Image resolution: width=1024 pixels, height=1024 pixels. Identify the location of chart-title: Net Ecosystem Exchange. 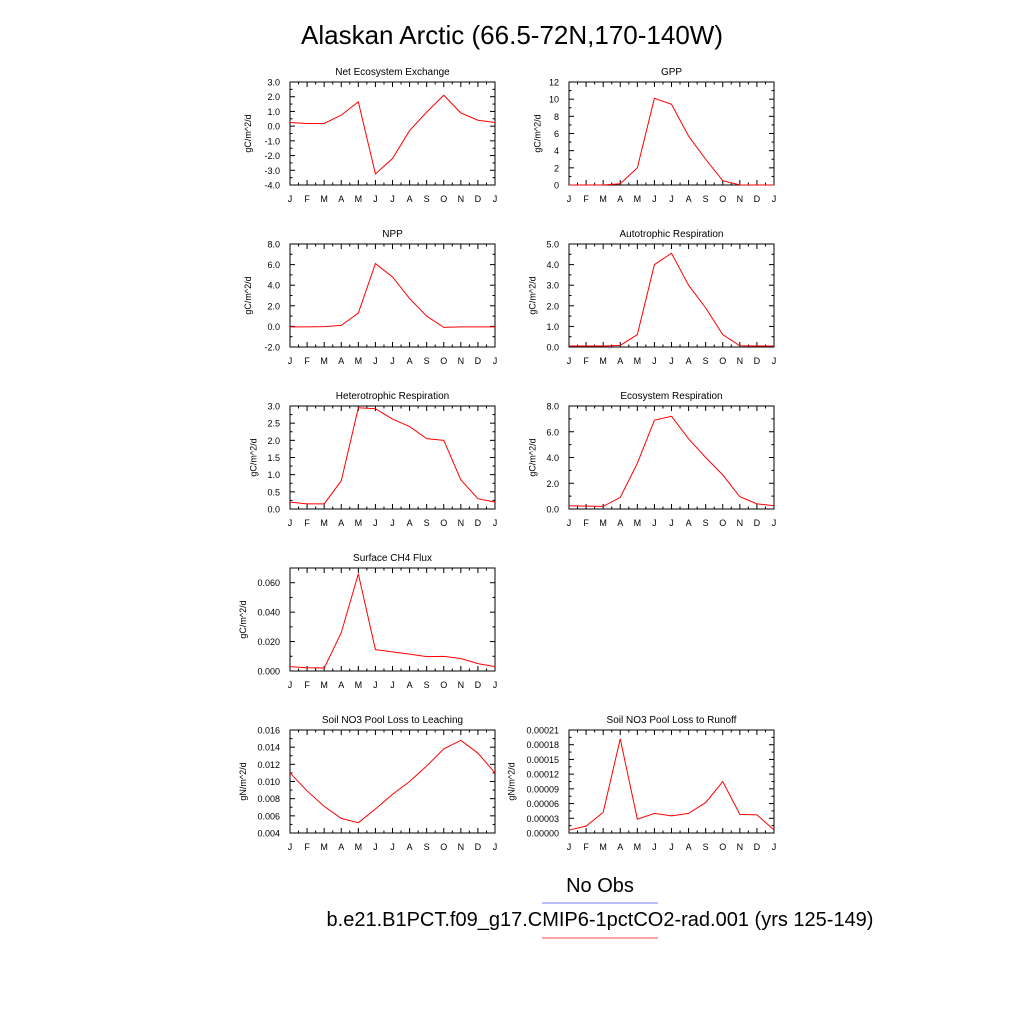
(392, 72).